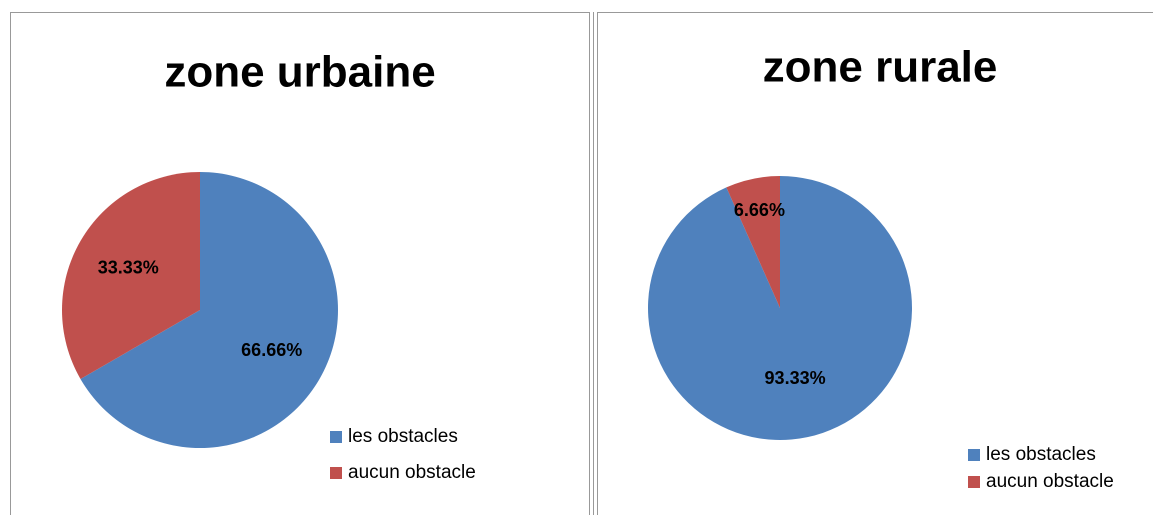 This screenshot has width=1153, height=515. Describe the element at coordinates (759, 210) in the screenshot. I see `value-label: 6.66%` at that location.